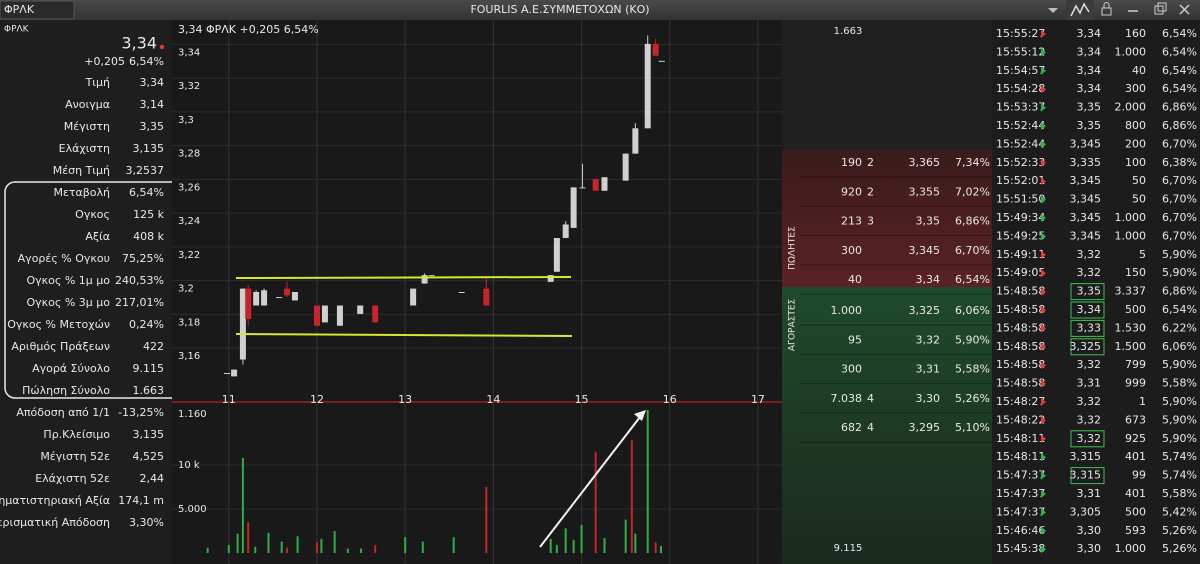 Image resolution: width=1200 pixels, height=564 pixels. I want to click on trade-time: 15:45:38, so click(1020, 548).